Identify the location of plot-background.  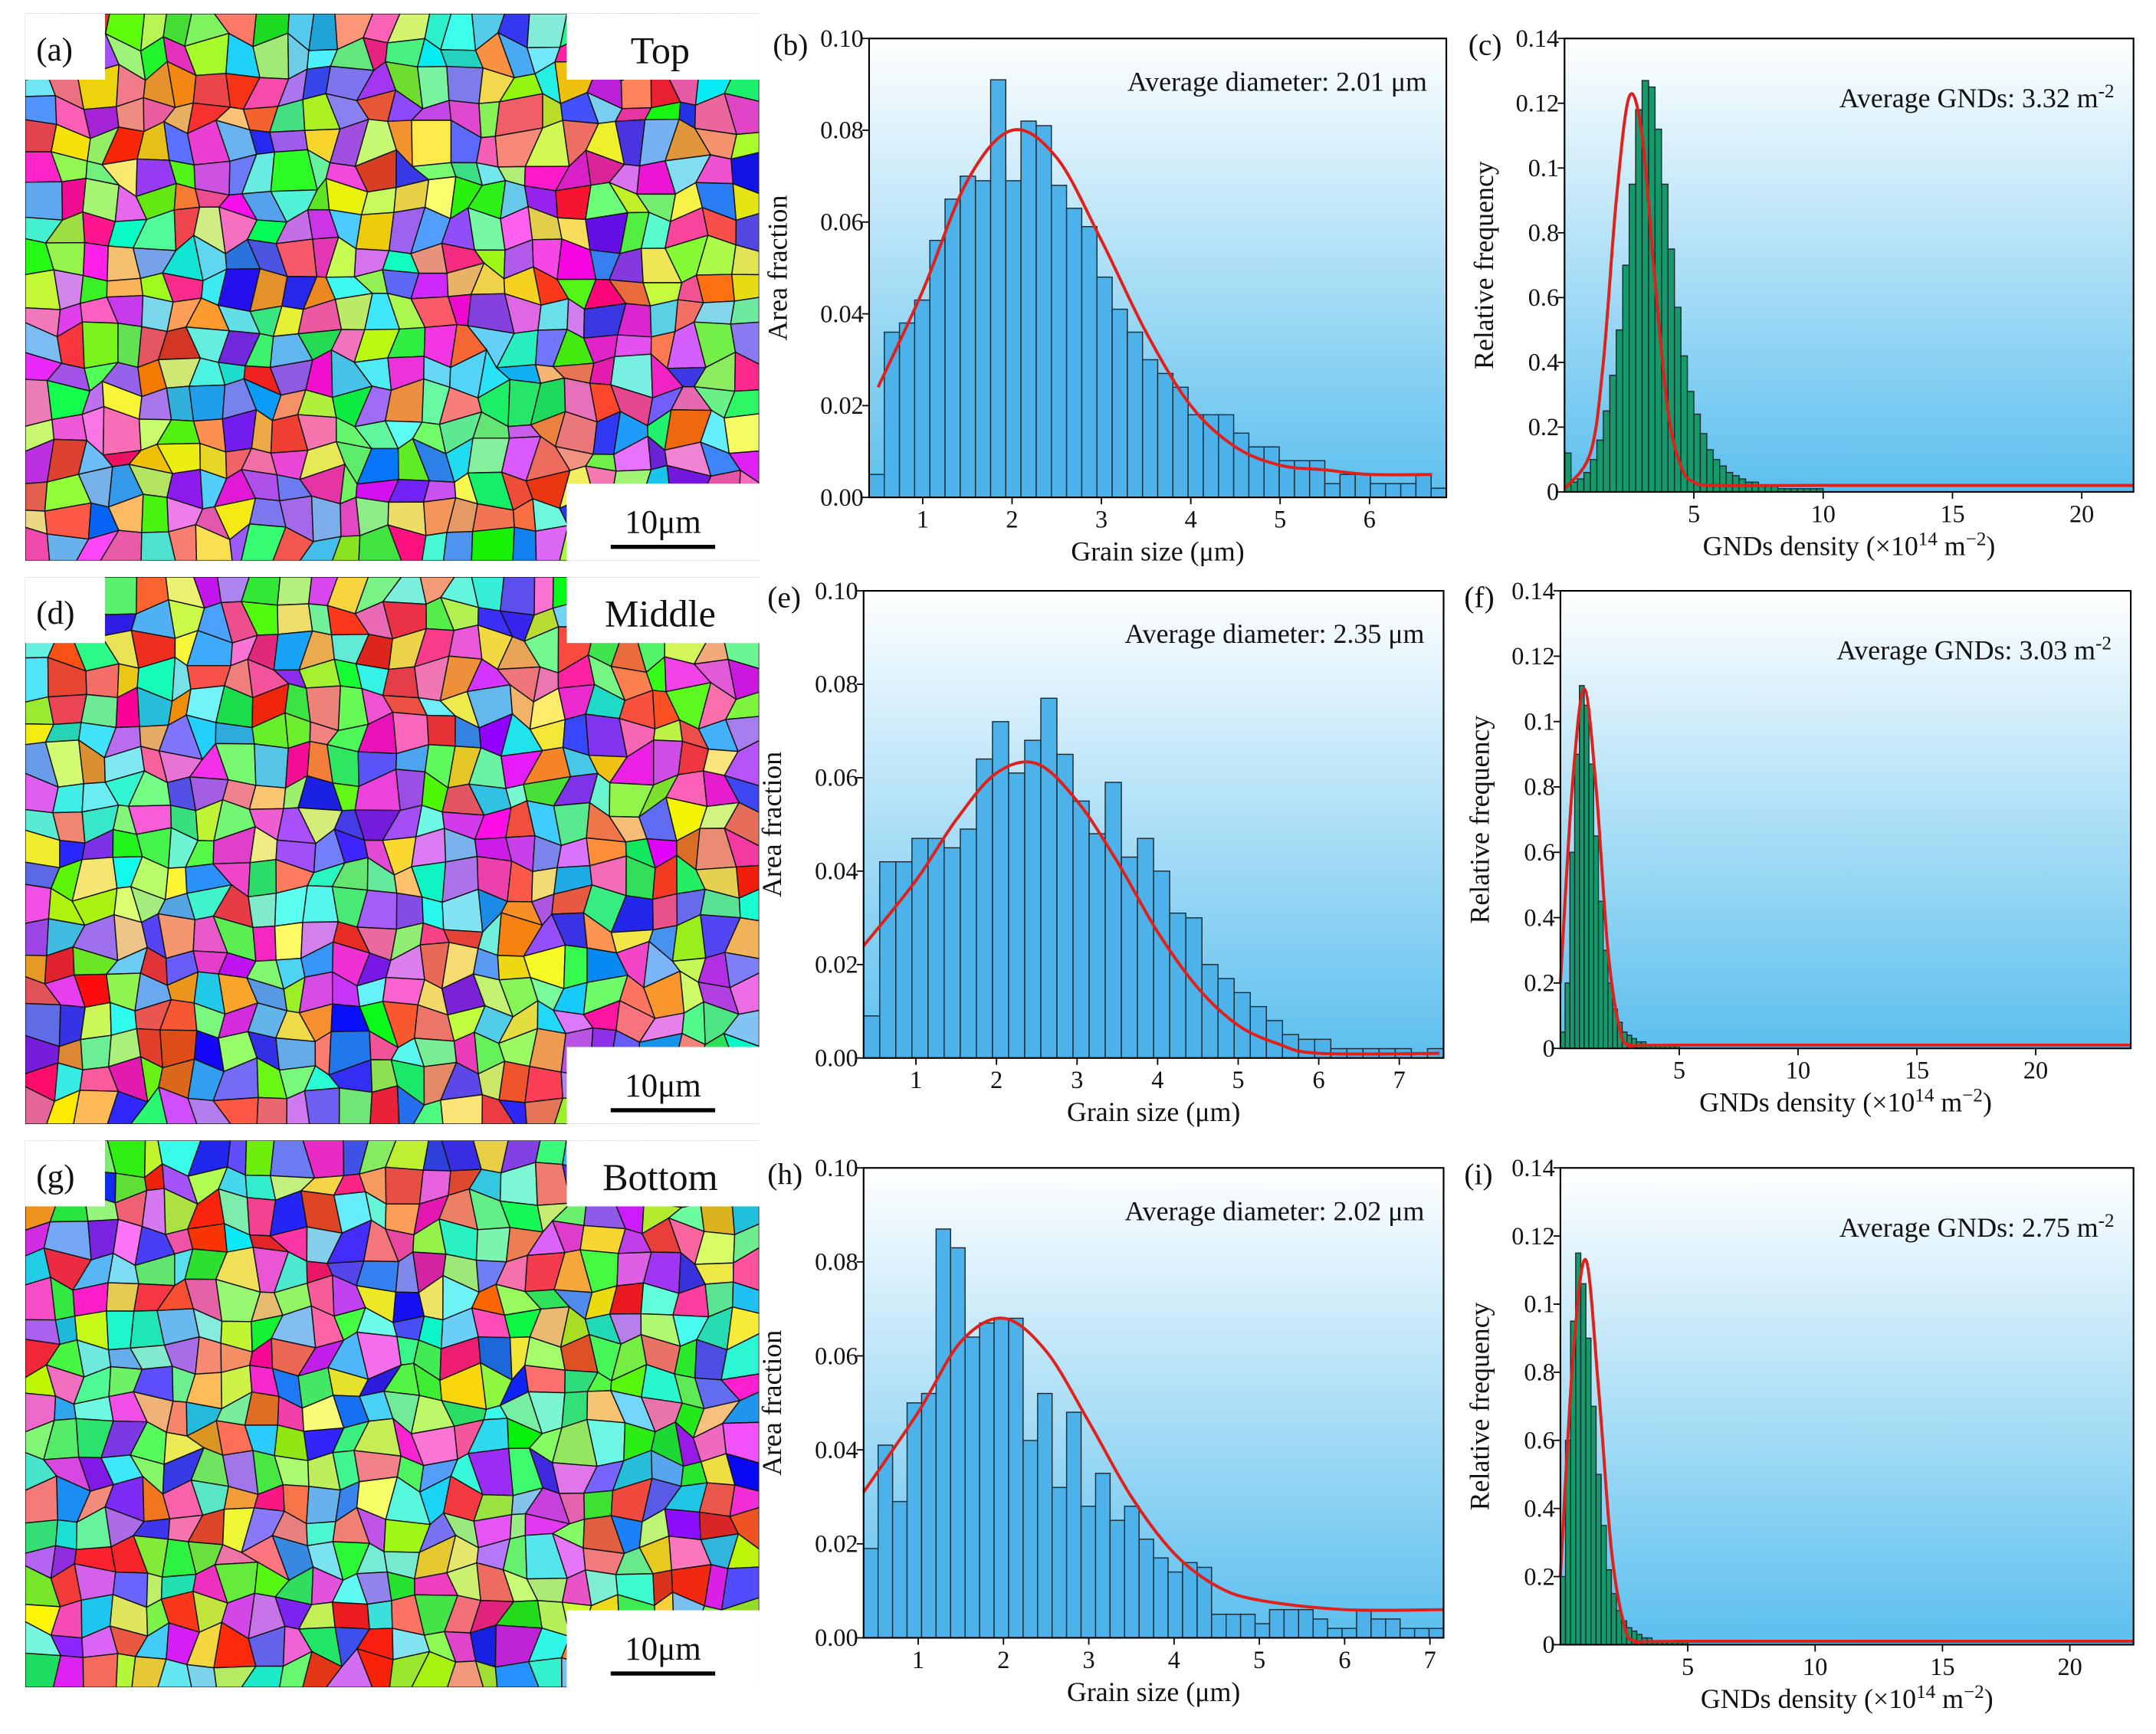
(1846, 820).